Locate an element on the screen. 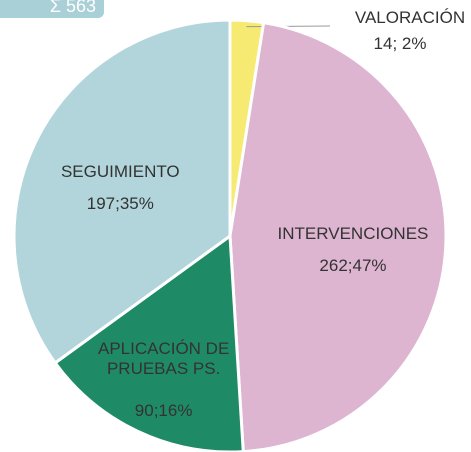 This screenshot has height=452, width=471. slice-category-label: SEGUIMIENTO is located at coordinates (120, 172).